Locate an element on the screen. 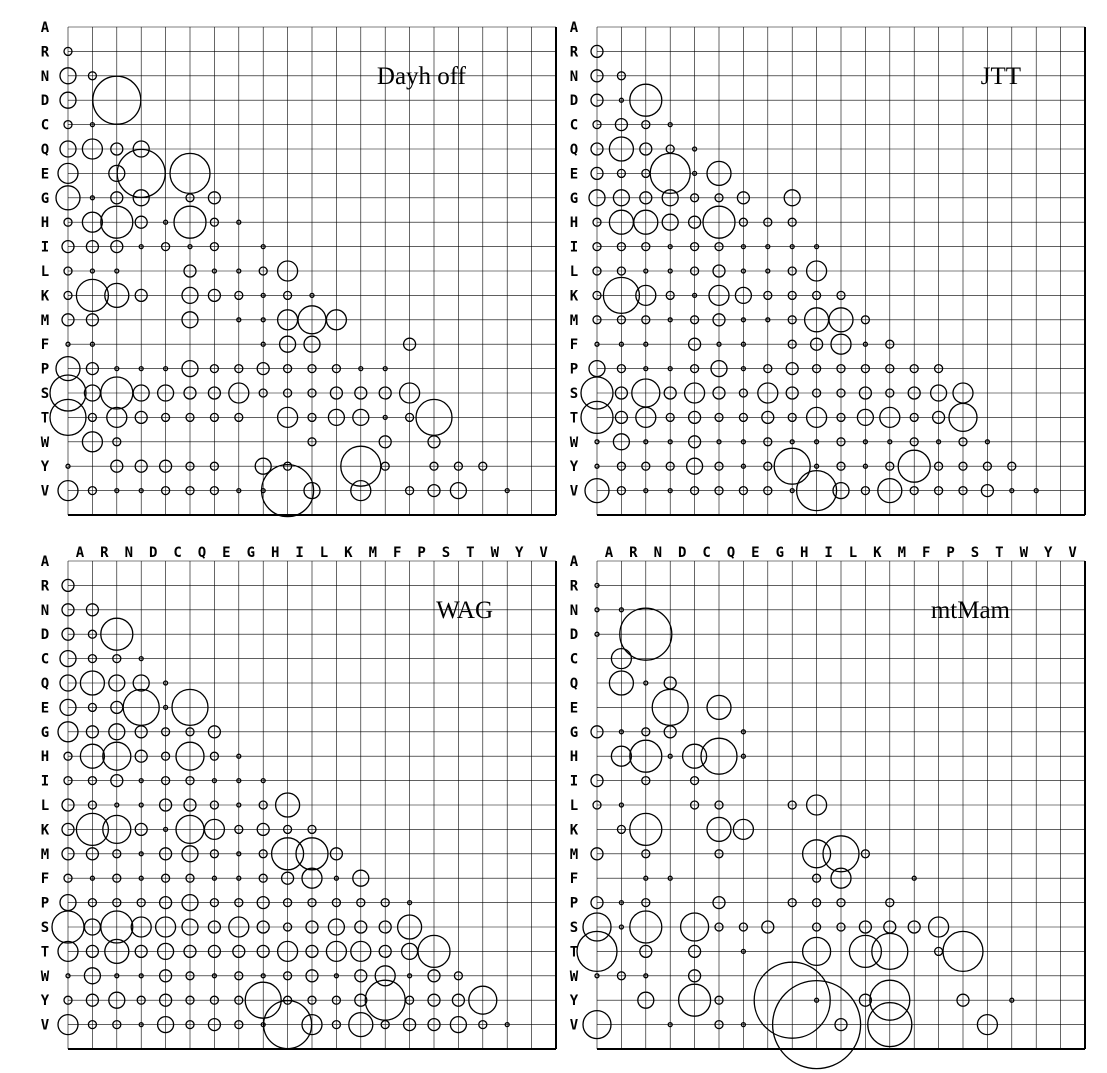 Image resolution: width=1107 pixels, height=1073 pixels. bubble-F-M is located at coordinates (361, 878).